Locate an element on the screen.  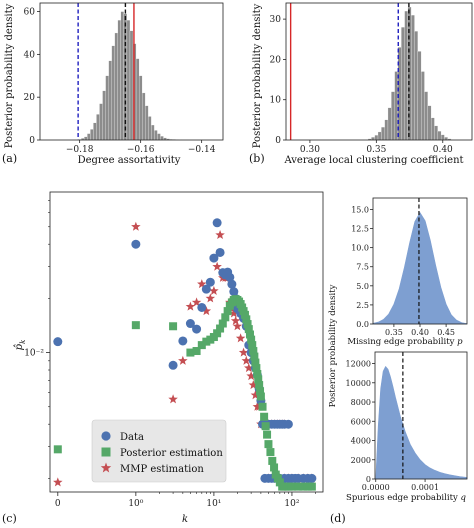
panel-d-ylabel: Posterior probability density is located at coordinates (333, 345).